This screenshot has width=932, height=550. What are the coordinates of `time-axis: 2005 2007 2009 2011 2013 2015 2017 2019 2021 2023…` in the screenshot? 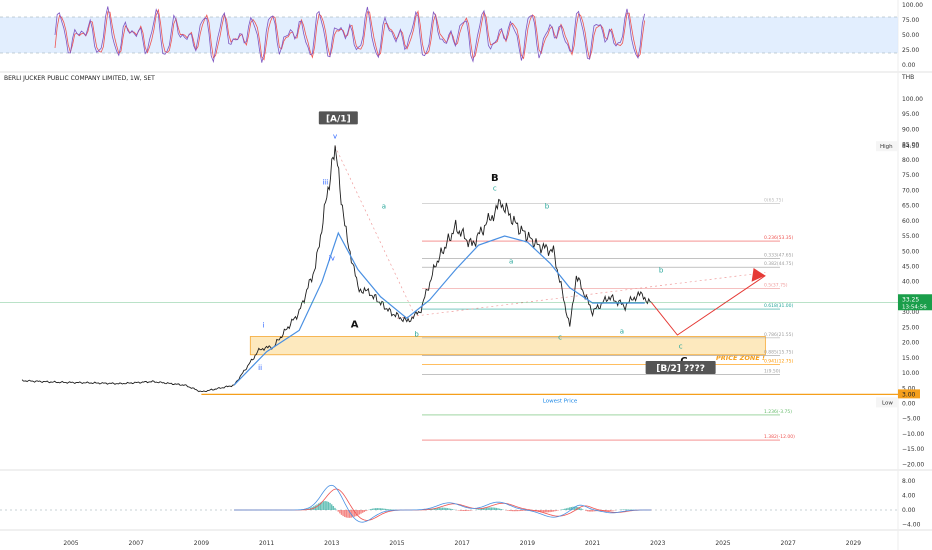 It's located at (462, 543).